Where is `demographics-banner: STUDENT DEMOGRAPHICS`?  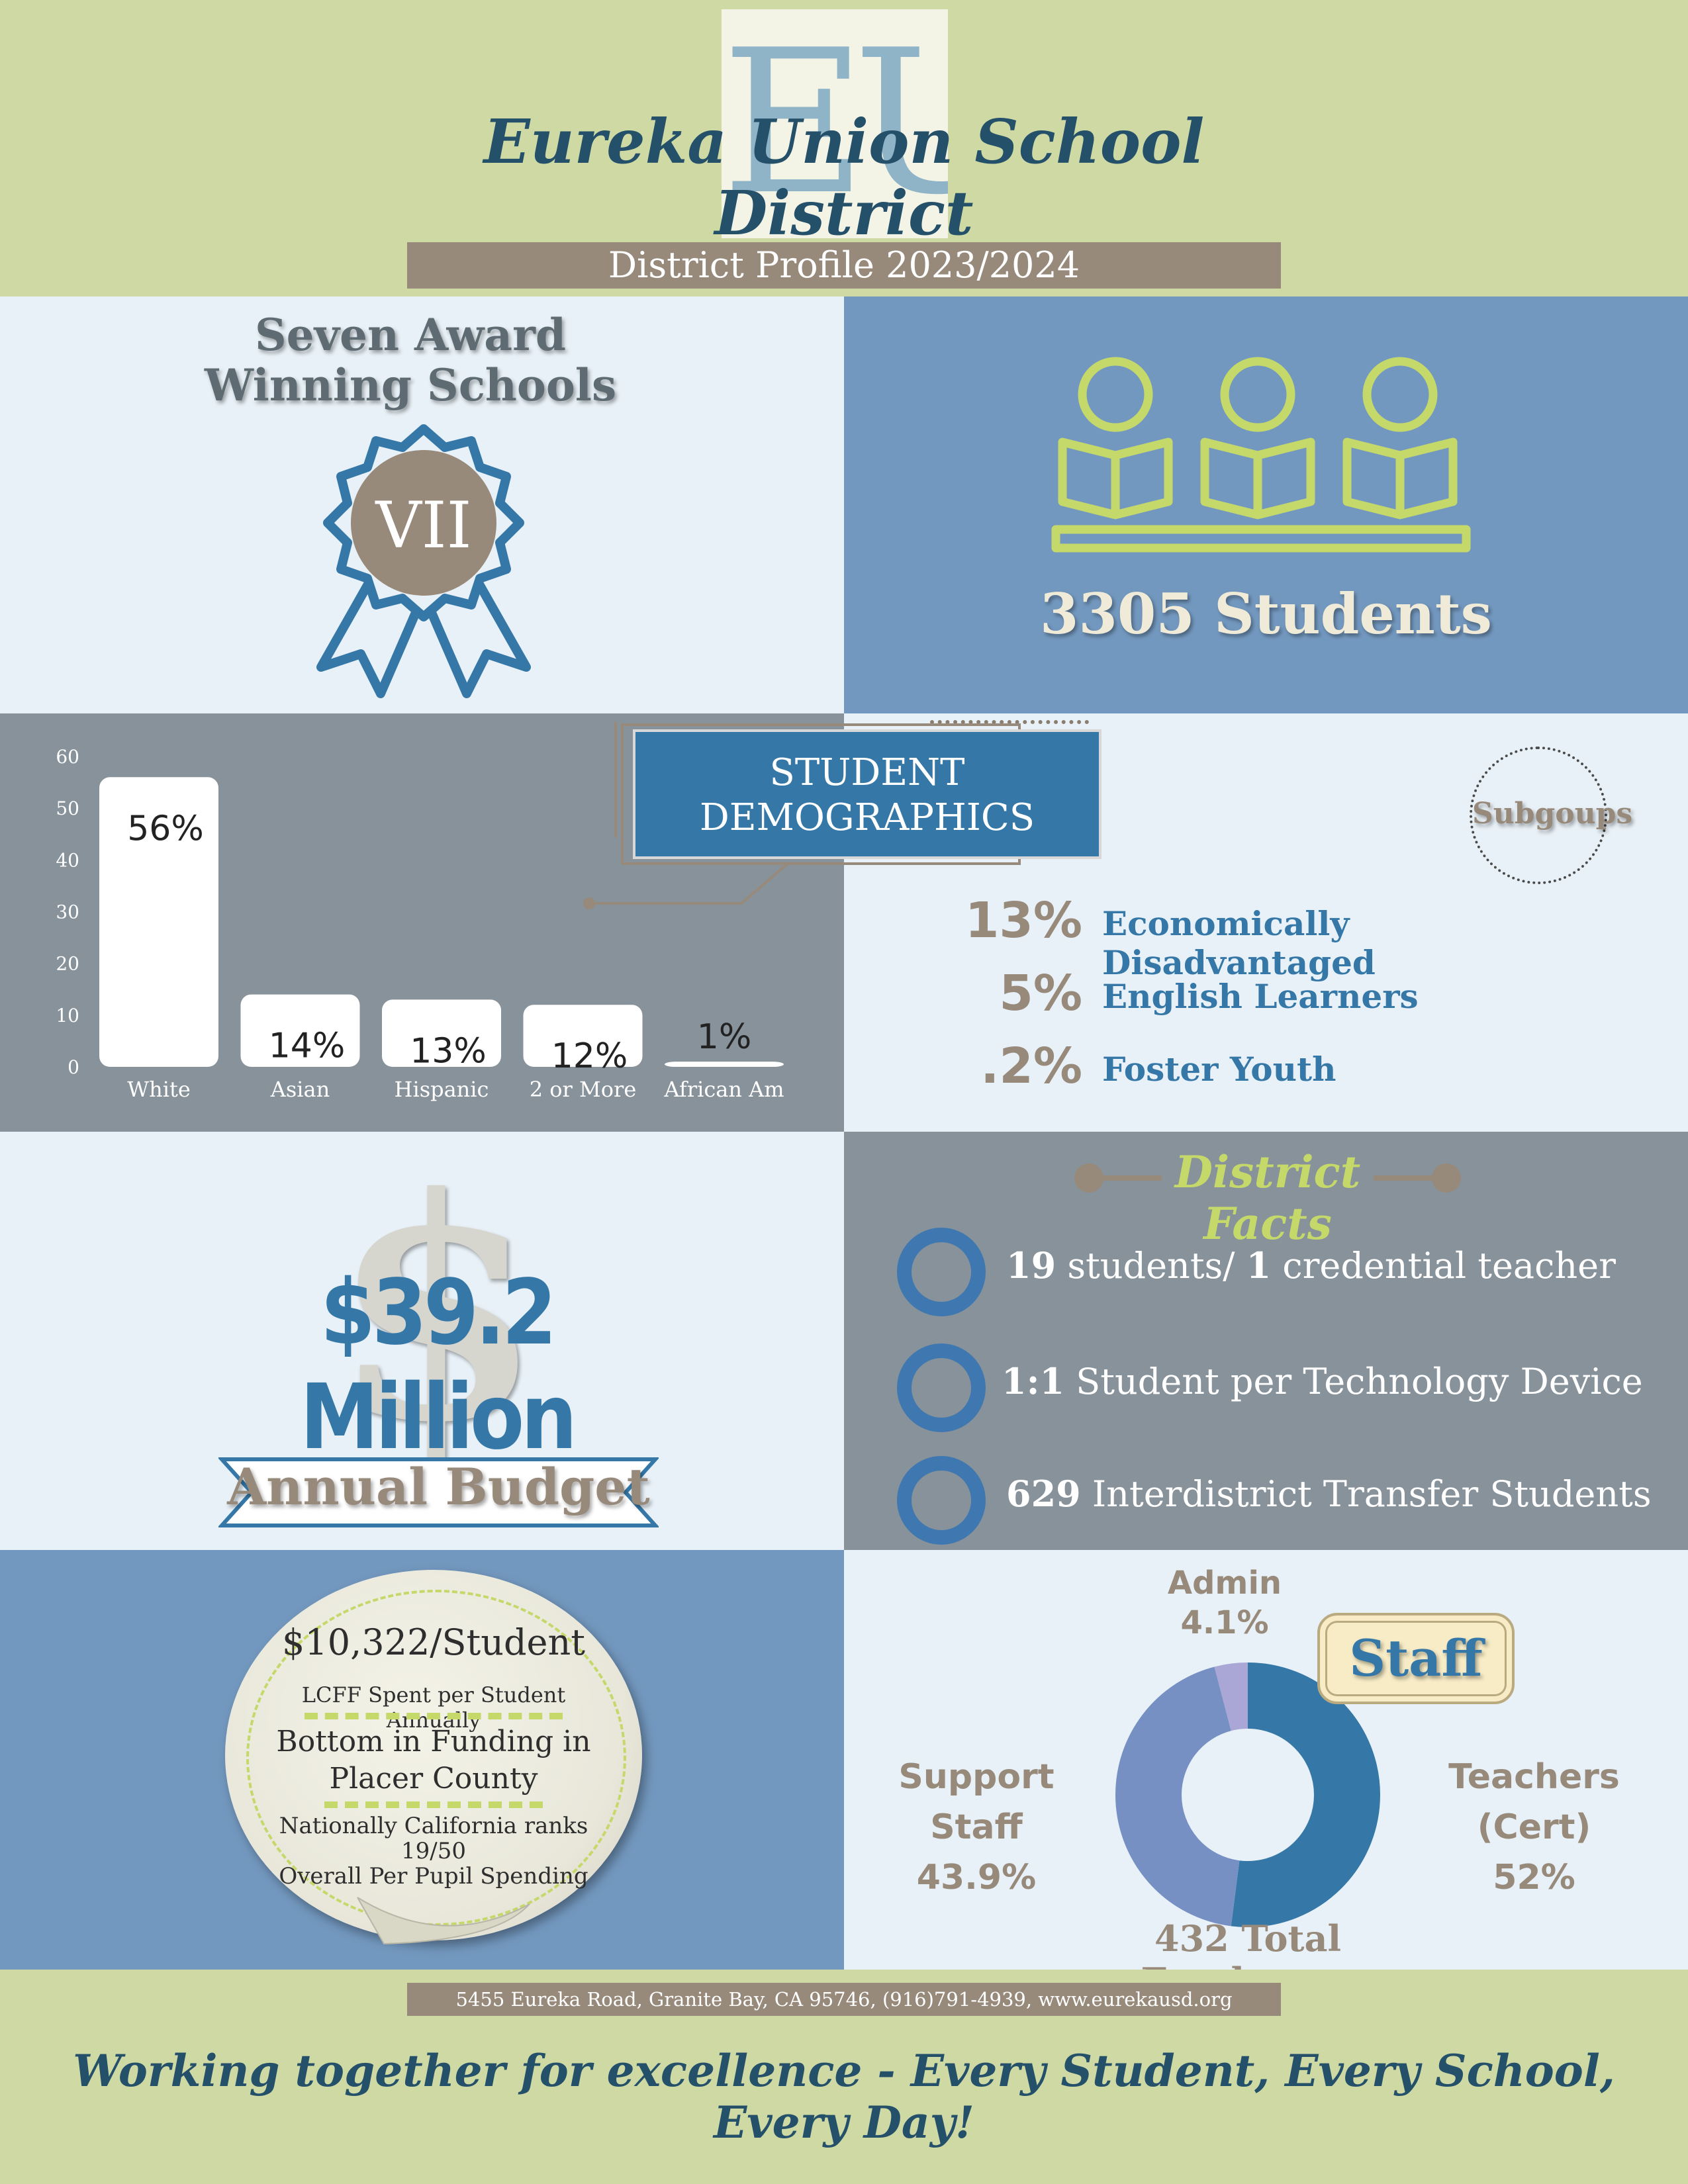
demographics-banner: STUDENT DEMOGRAPHICS is located at coordinates (867, 794).